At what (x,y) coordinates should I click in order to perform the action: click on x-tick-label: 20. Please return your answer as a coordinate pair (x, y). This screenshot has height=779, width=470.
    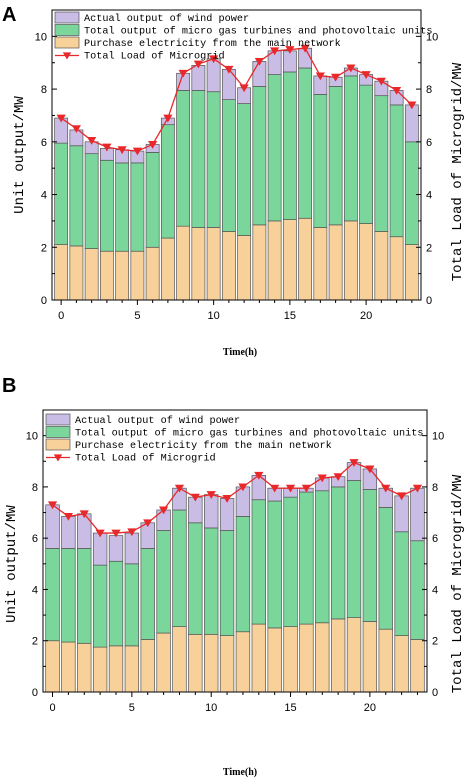
    Looking at the image, I should click on (366, 316).